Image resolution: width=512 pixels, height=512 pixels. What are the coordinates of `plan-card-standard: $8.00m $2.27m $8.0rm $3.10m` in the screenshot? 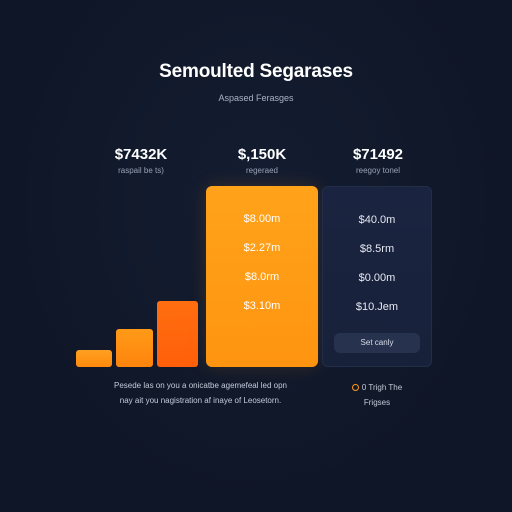 It's located at (262, 276).